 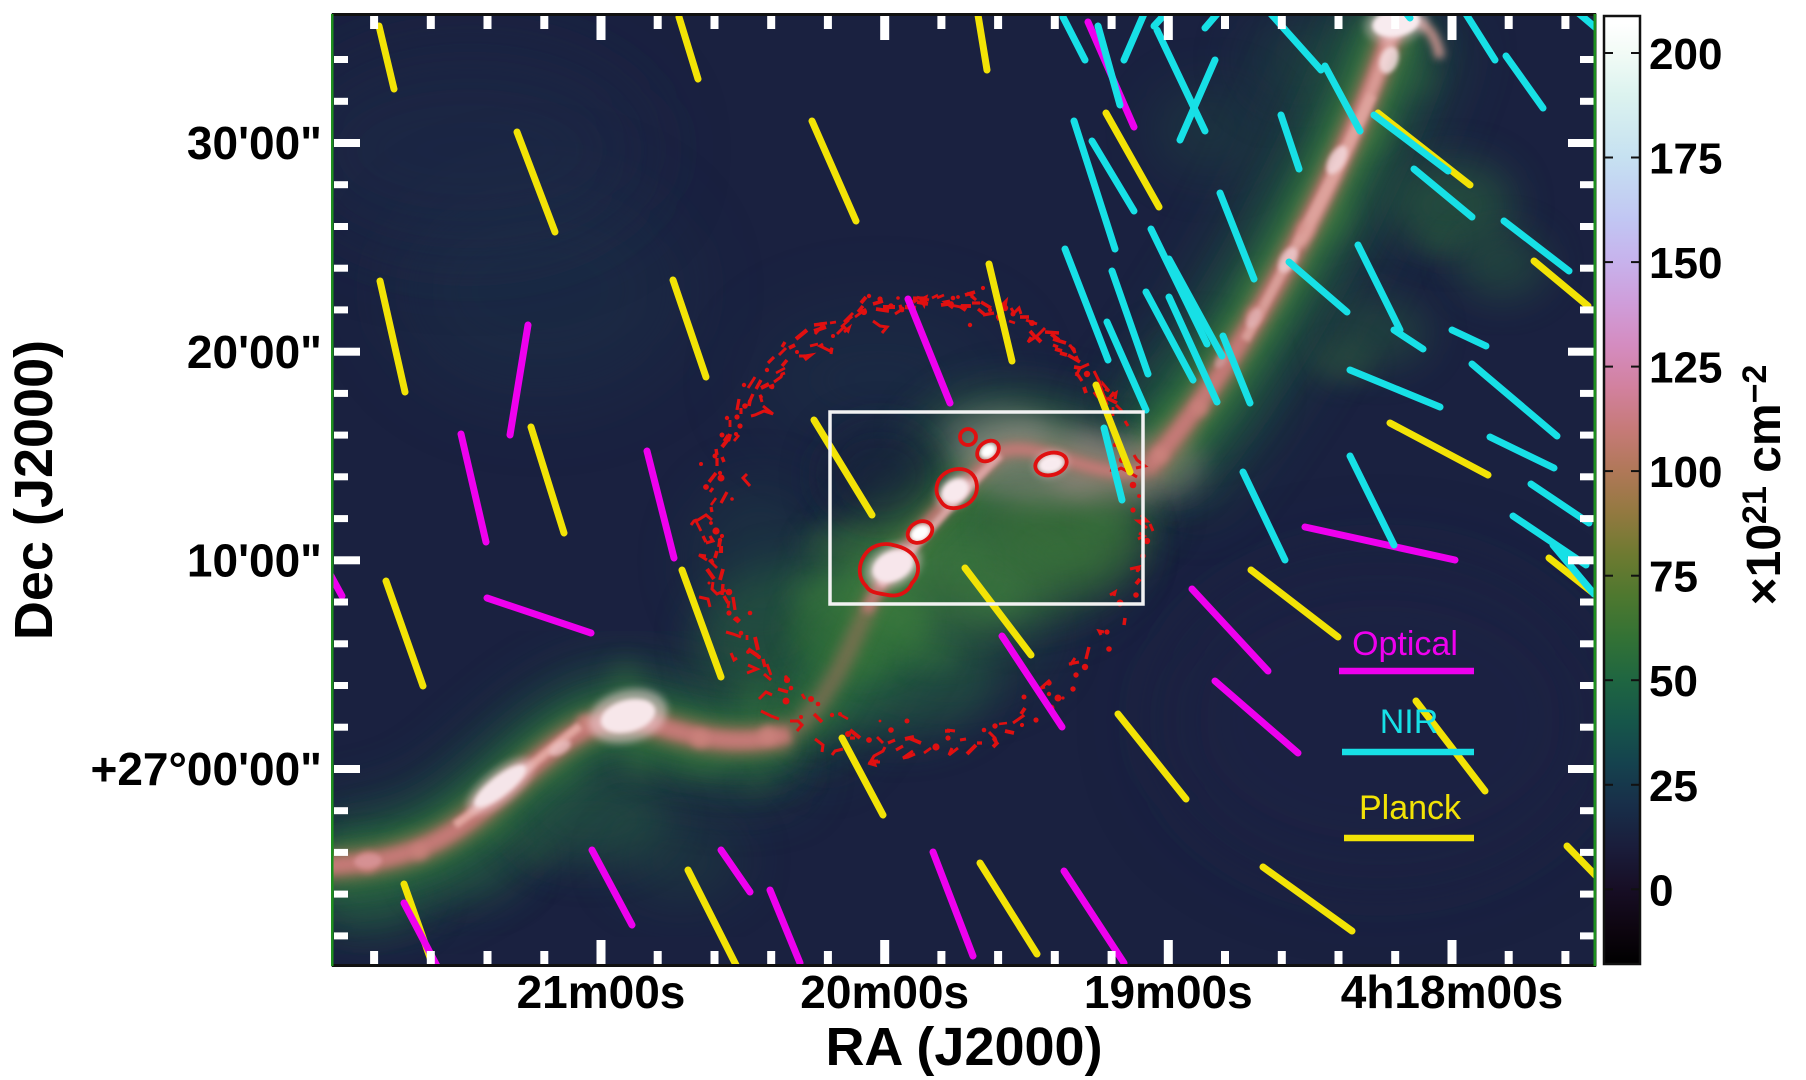 What do you see at coordinates (254, 352) in the screenshot?
I see `svg-text: 20'00"` at bounding box center [254, 352].